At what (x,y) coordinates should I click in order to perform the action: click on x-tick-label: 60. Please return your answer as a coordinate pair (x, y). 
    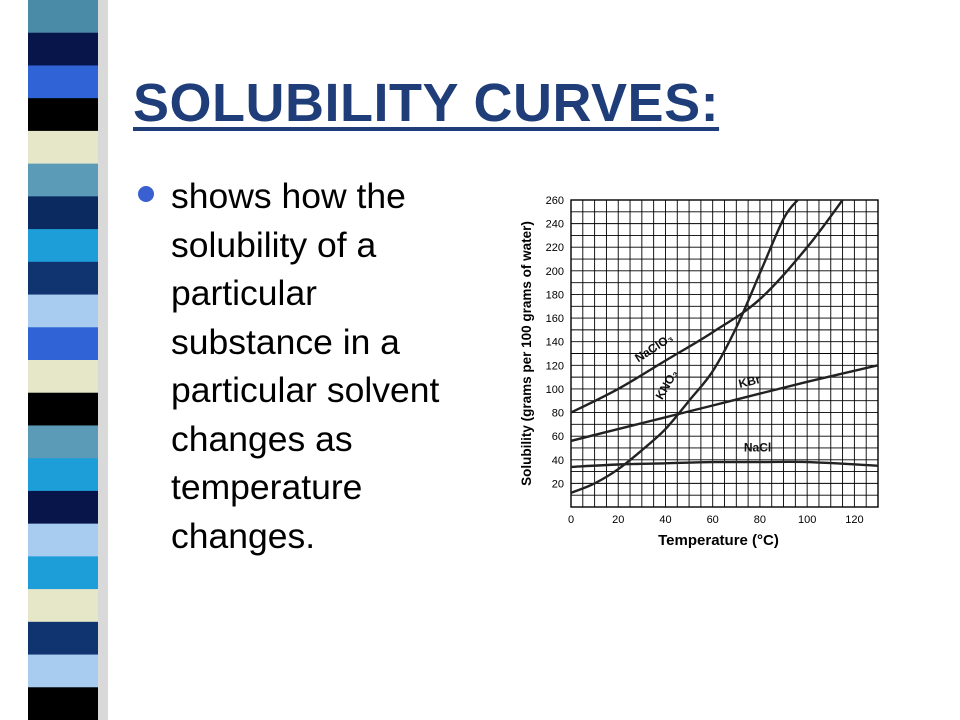
    Looking at the image, I should click on (713, 520).